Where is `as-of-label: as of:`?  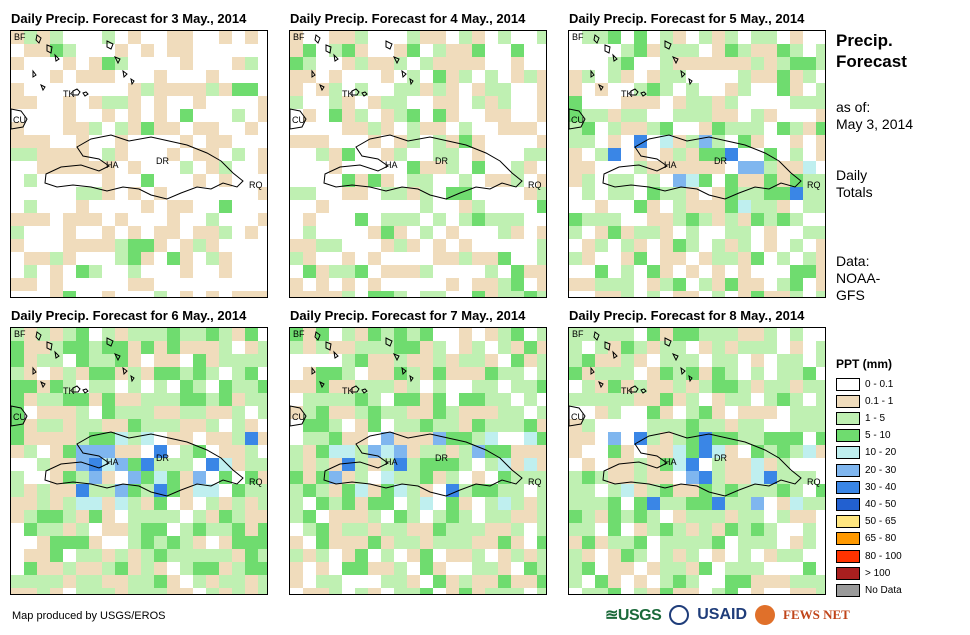
as-of-label: as of: is located at coordinates (853, 107).